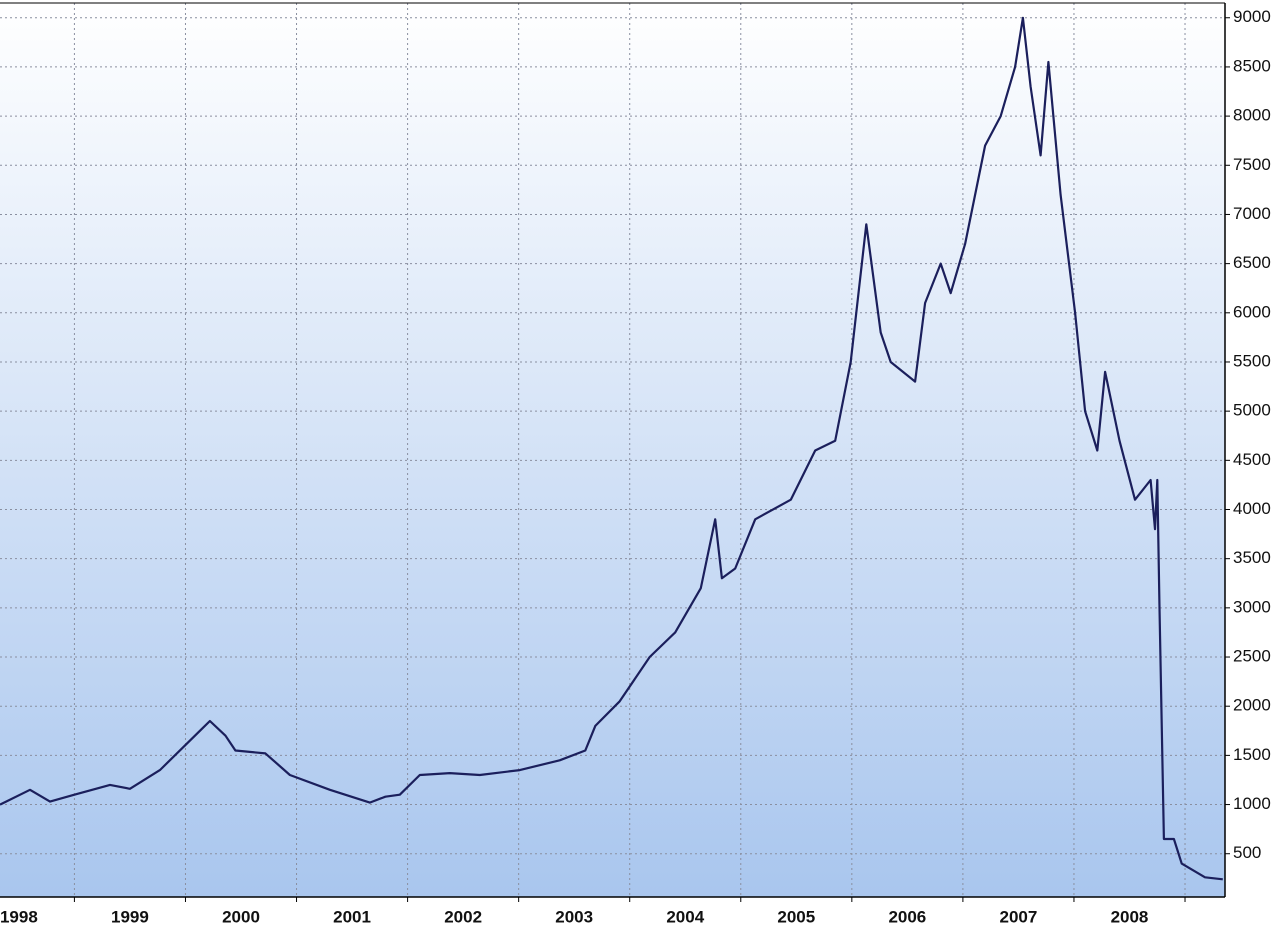 The width and height of the screenshot is (1280, 928). I want to click on x-tick-label: 2008, so click(1130, 916).